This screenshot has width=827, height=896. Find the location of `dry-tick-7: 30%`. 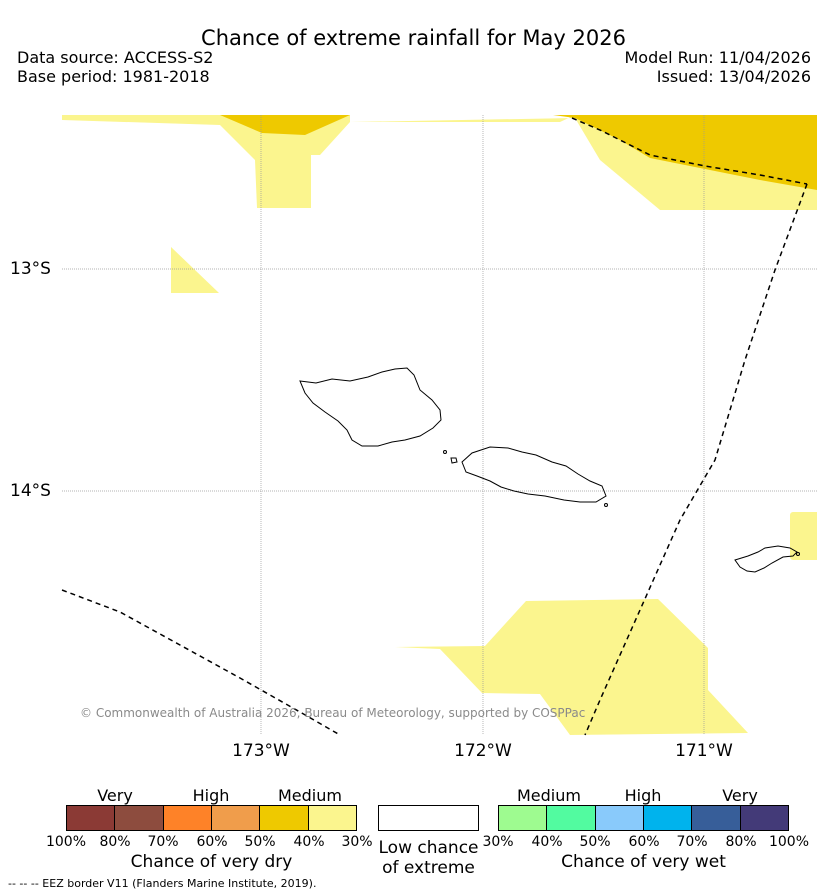

dry-tick-7: 30% is located at coordinates (357, 842).